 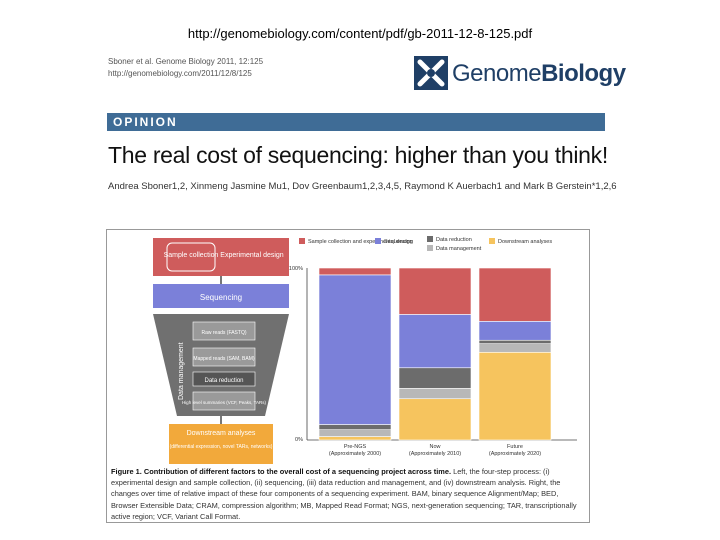 I want to click on data-reduction-box, so click(x=224, y=379).